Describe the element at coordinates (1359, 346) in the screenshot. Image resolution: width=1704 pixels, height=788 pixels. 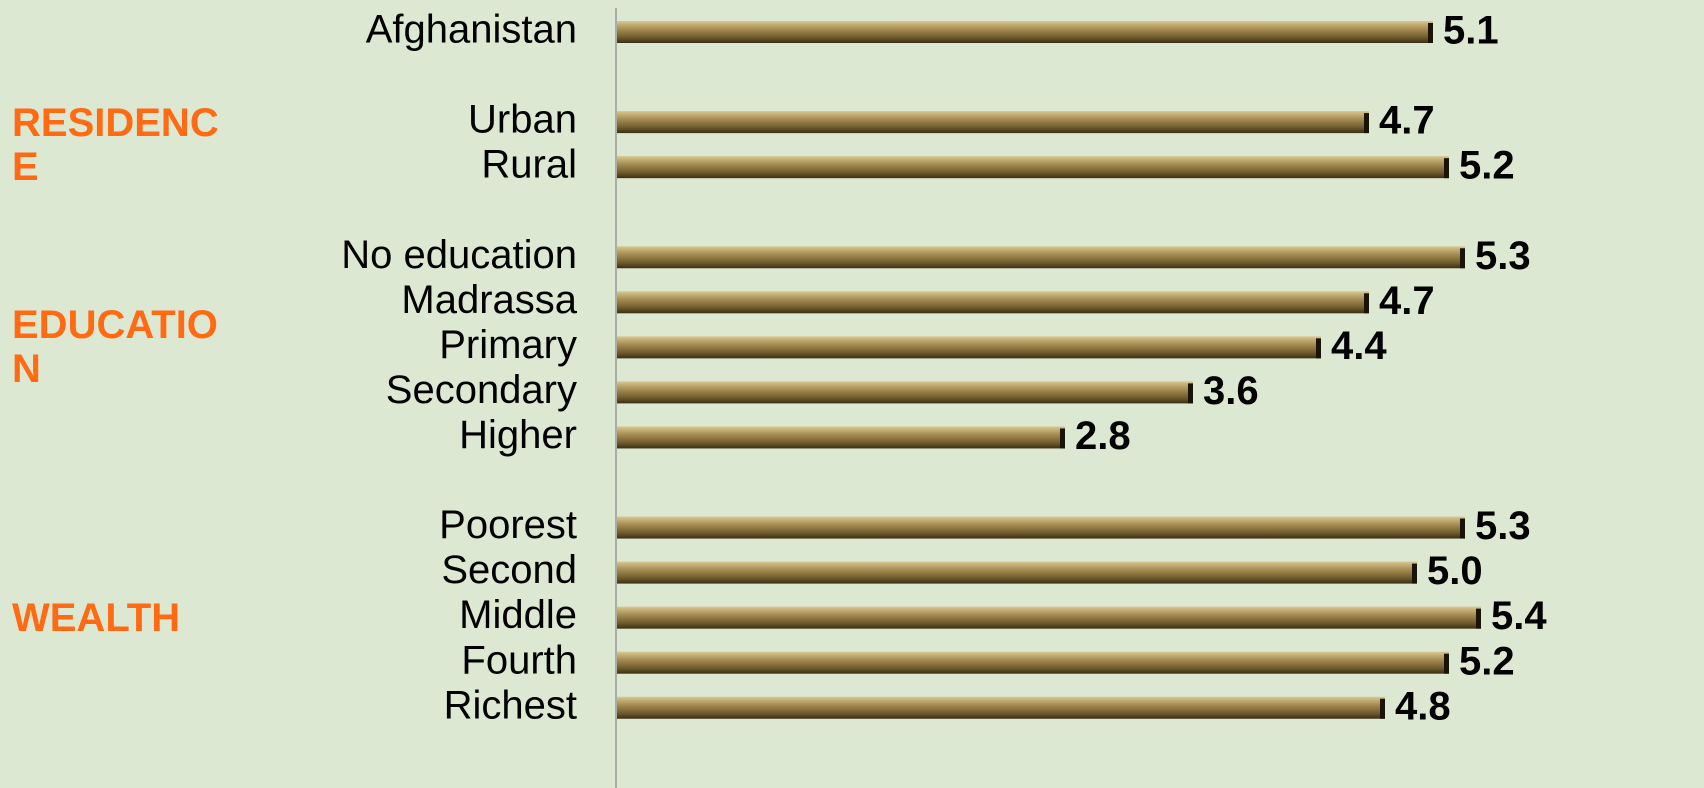
I see `value-label: 4.4` at that location.